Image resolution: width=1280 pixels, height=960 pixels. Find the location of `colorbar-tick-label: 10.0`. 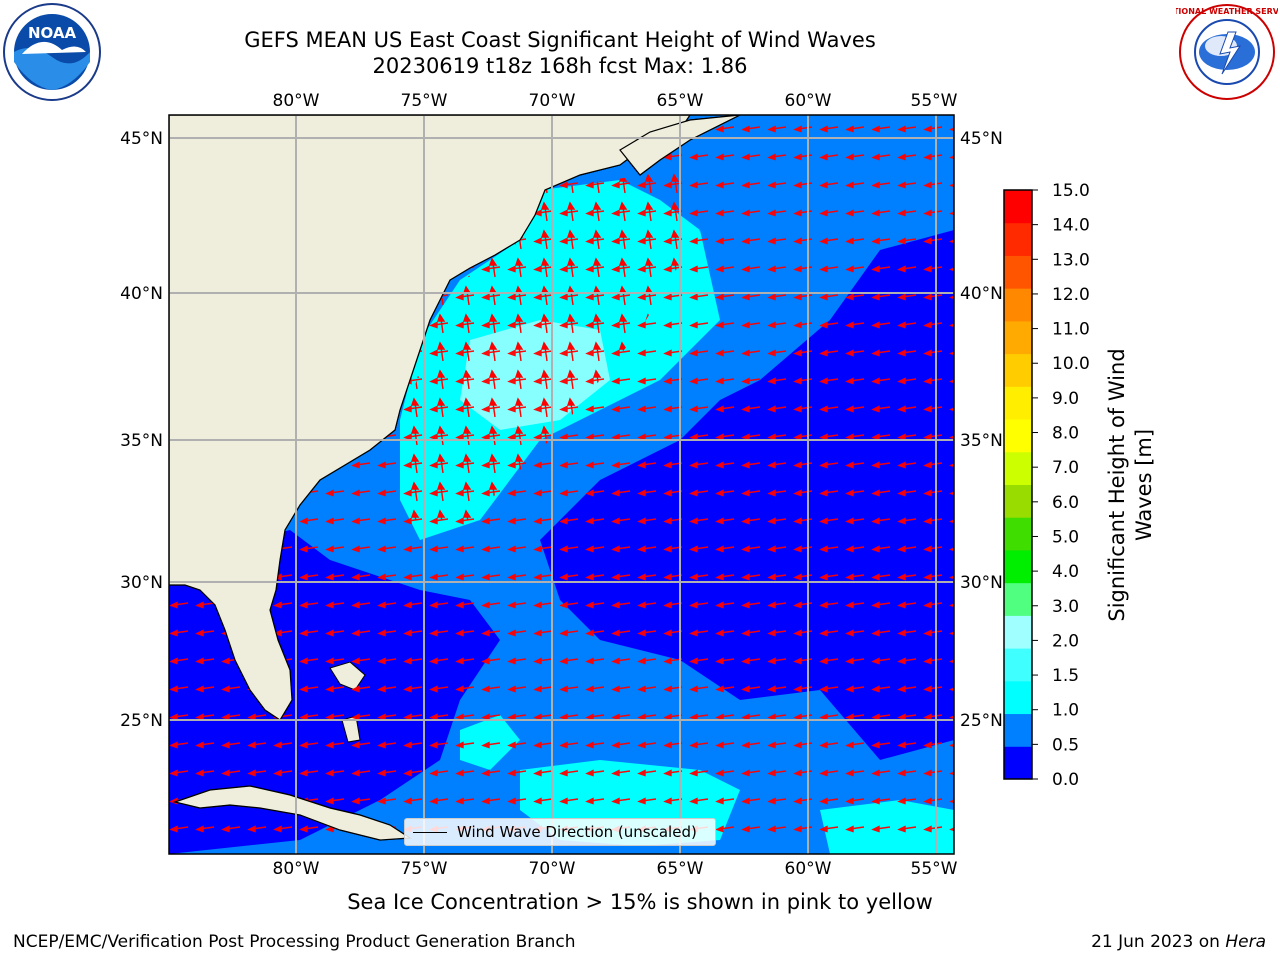

colorbar-tick-label: 10.0 is located at coordinates (1071, 364).